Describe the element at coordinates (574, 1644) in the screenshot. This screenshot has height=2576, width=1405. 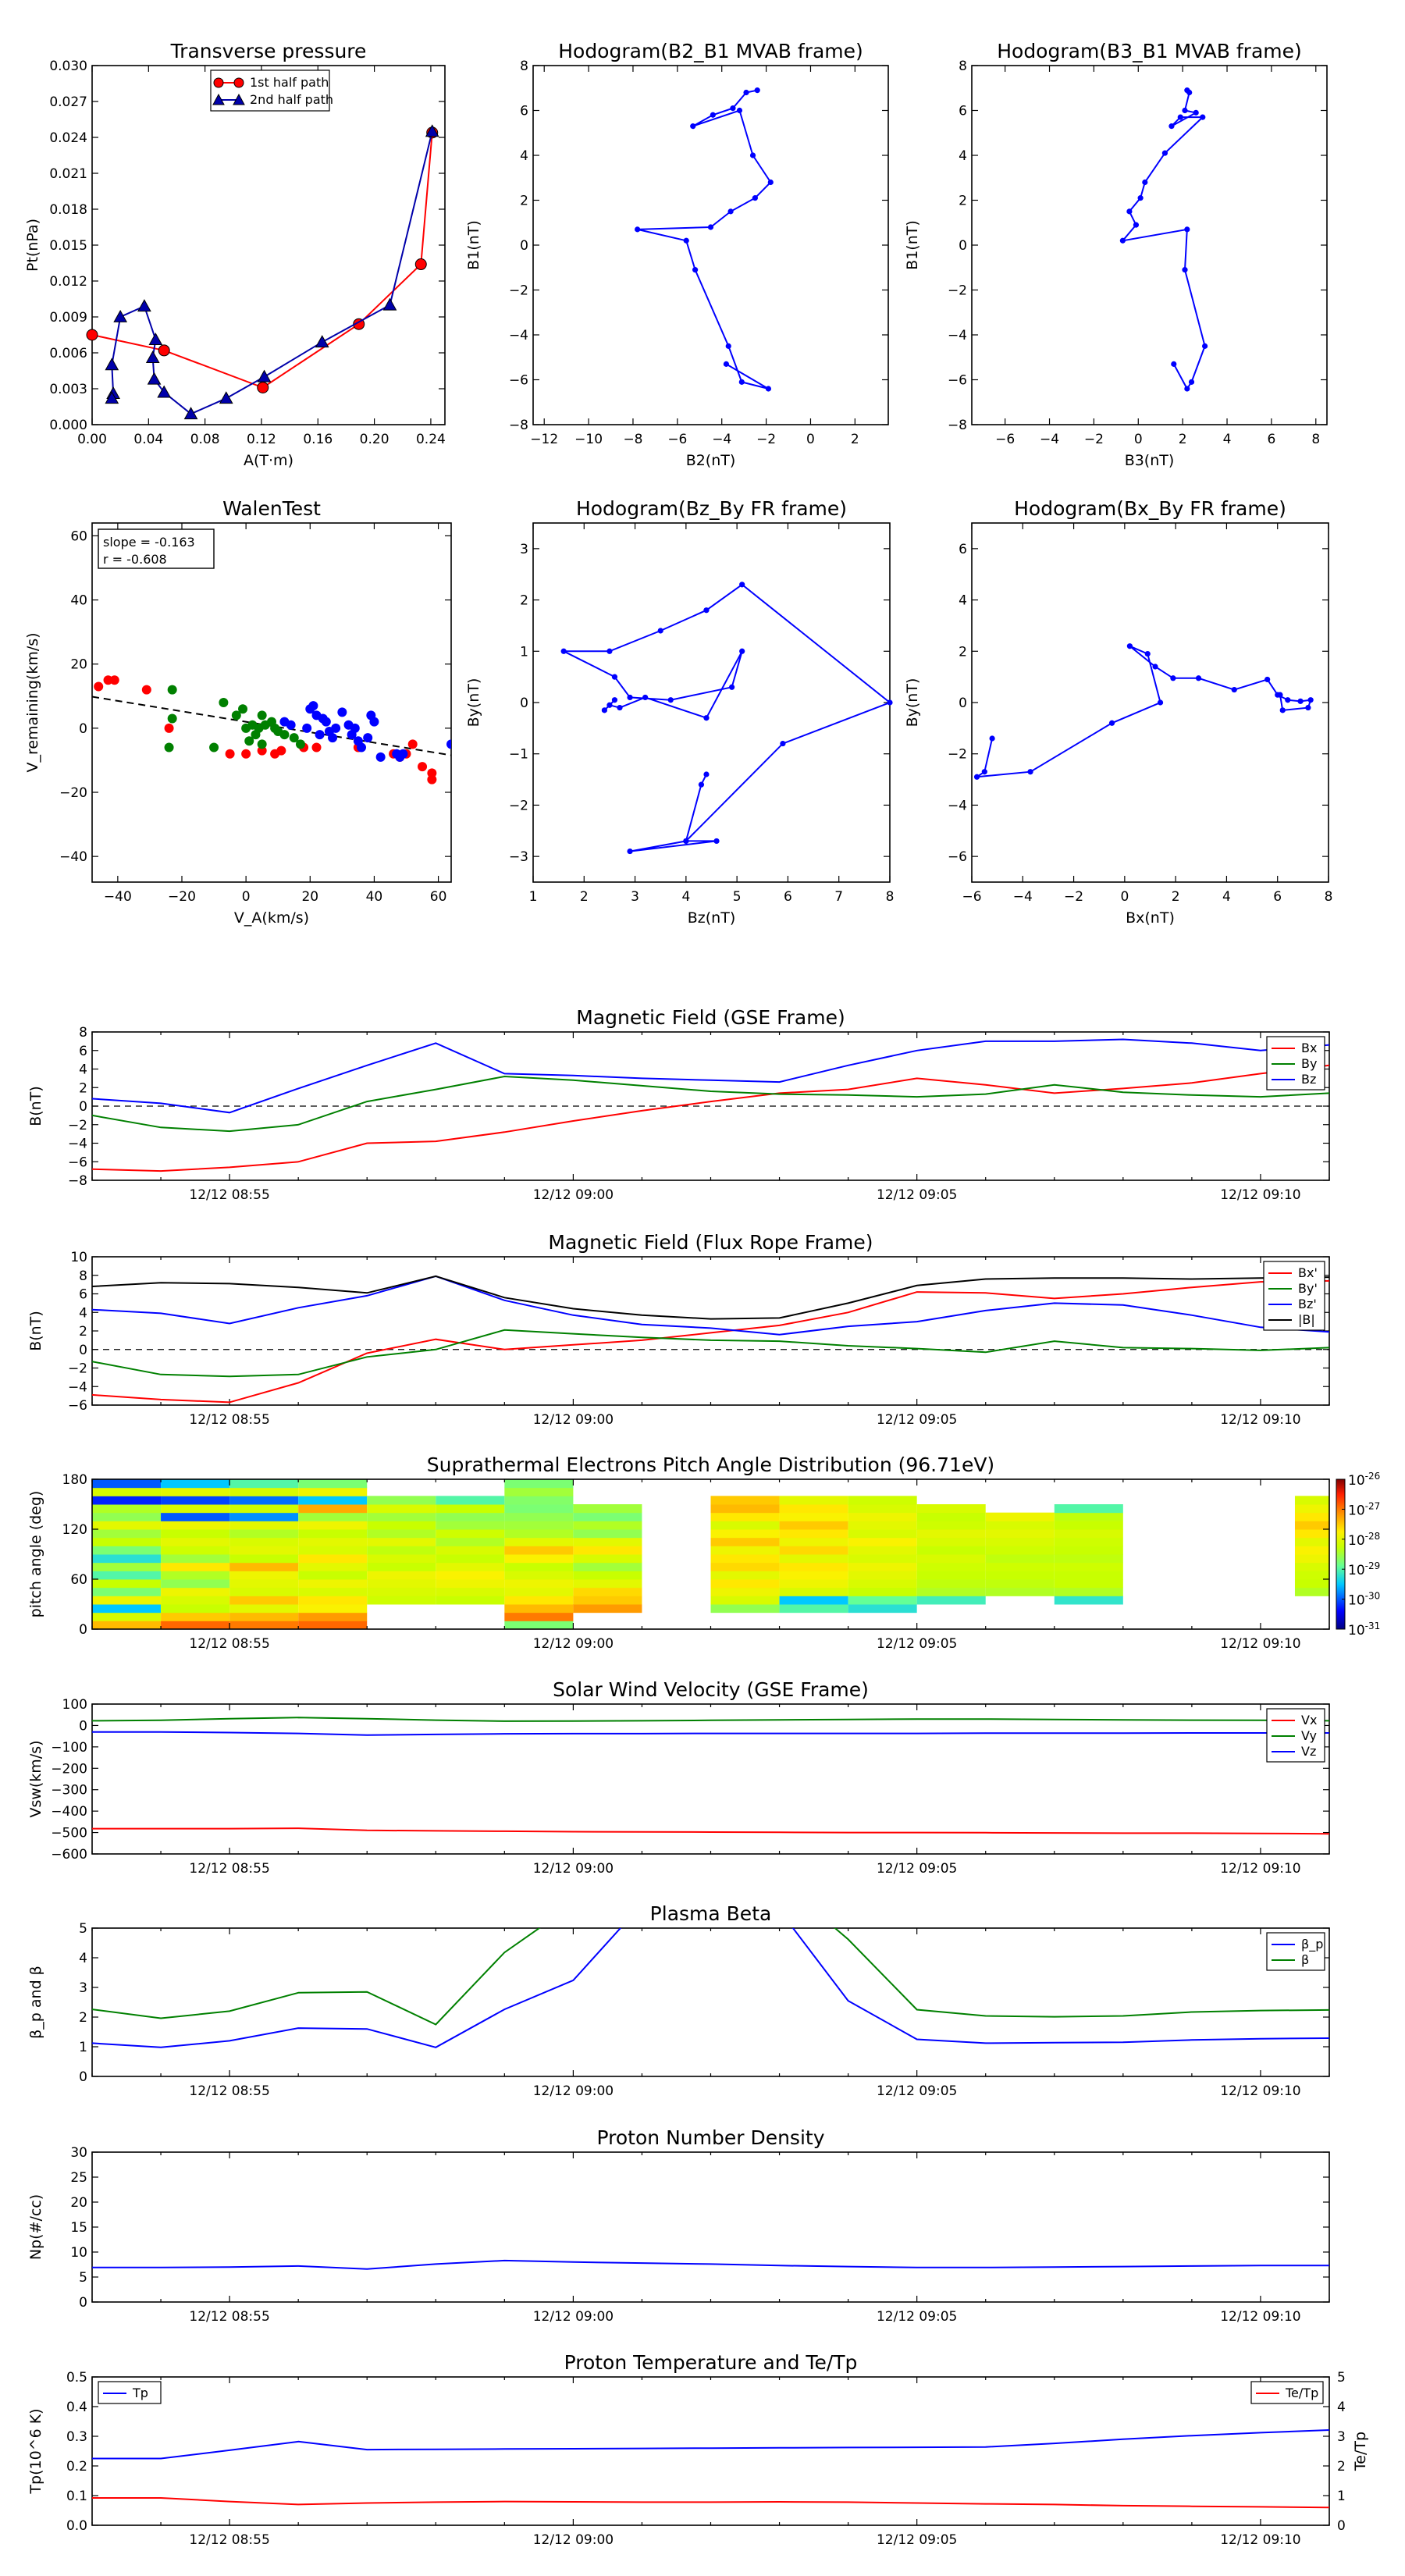
I see `pad-time-label: 12/12 09:00` at that location.